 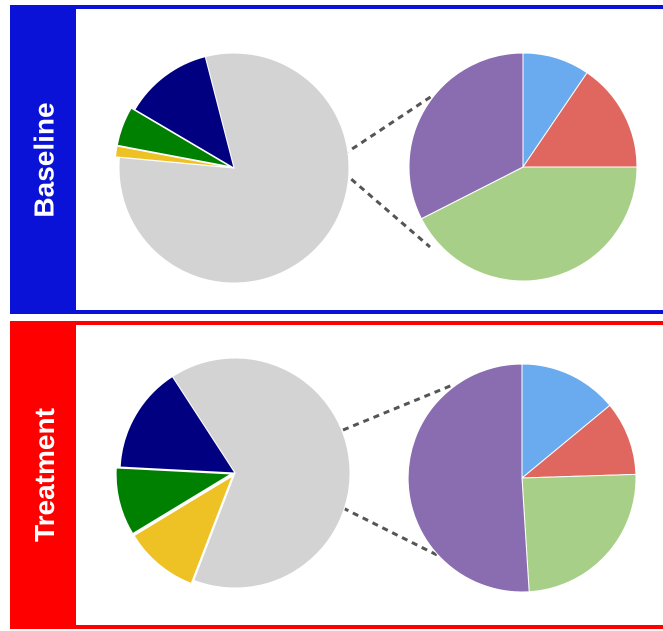 I want to click on baseline-main-pie, so click(x=232, y=168).